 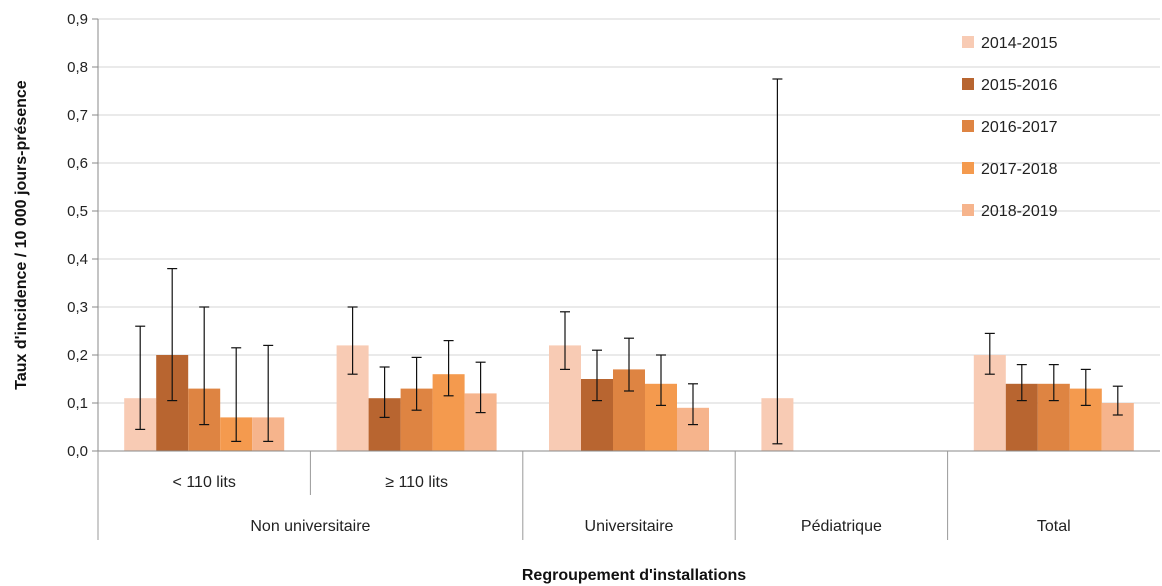 What do you see at coordinates (77, 115) in the screenshot?
I see `y-tick-label: 0,7` at bounding box center [77, 115].